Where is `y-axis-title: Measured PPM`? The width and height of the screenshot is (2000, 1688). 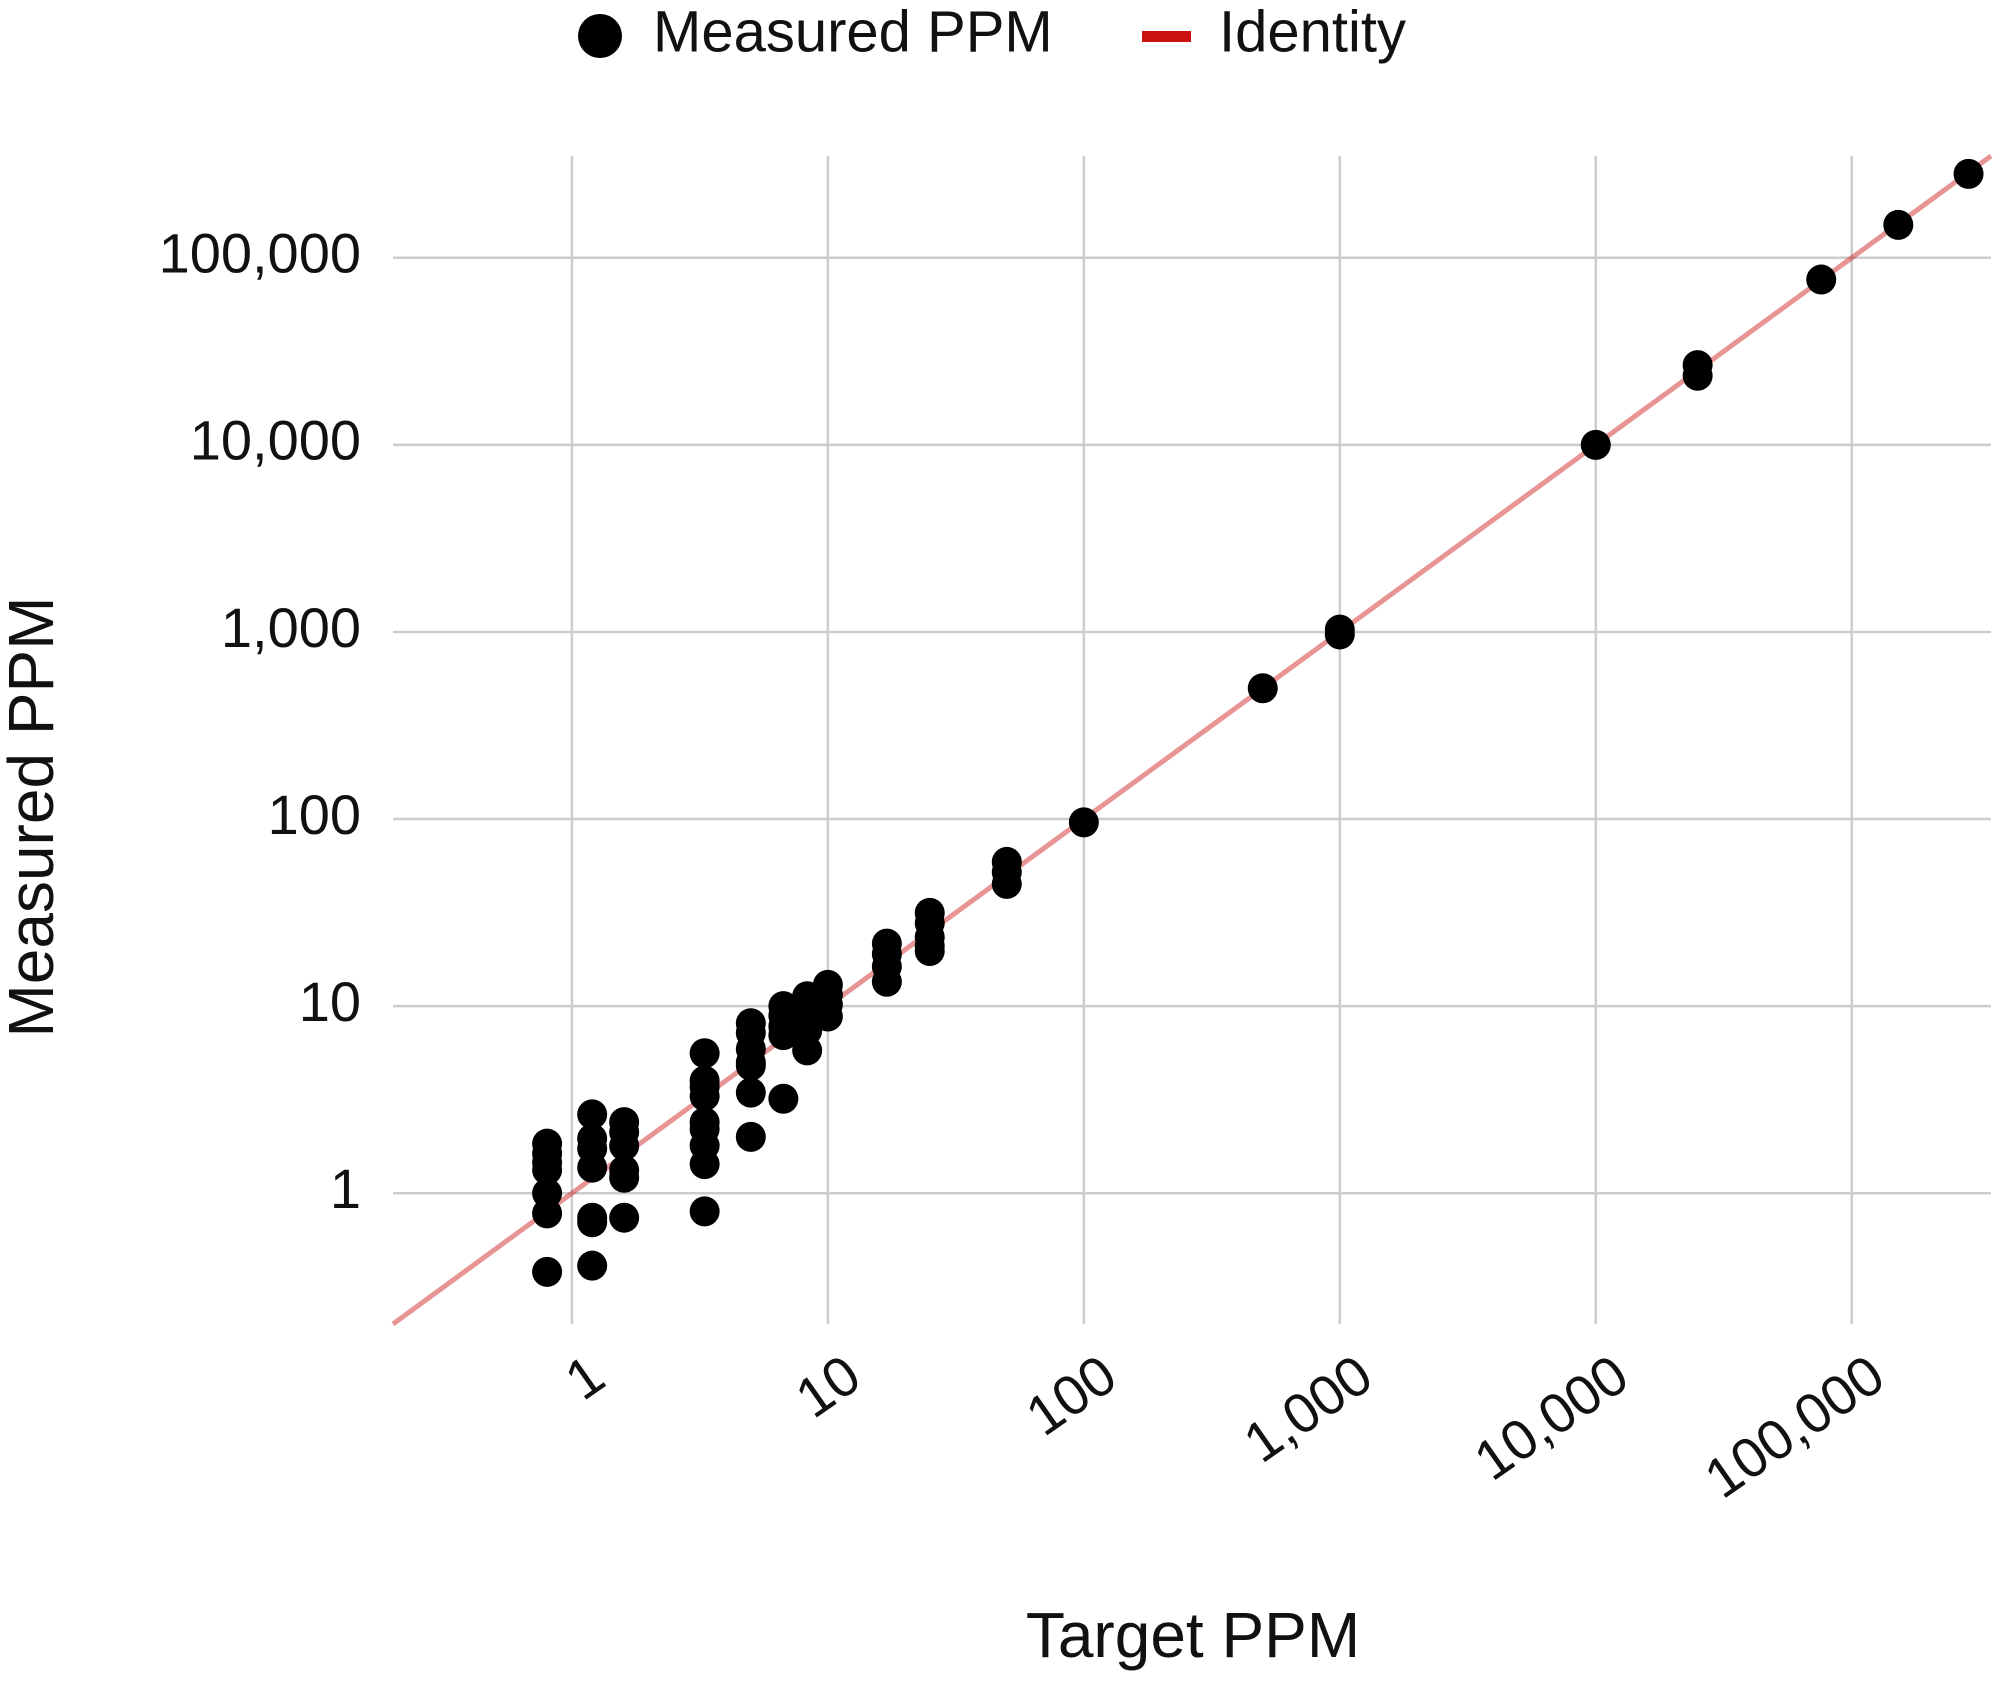
y-axis-title: Measured PPM is located at coordinates (33, 816).